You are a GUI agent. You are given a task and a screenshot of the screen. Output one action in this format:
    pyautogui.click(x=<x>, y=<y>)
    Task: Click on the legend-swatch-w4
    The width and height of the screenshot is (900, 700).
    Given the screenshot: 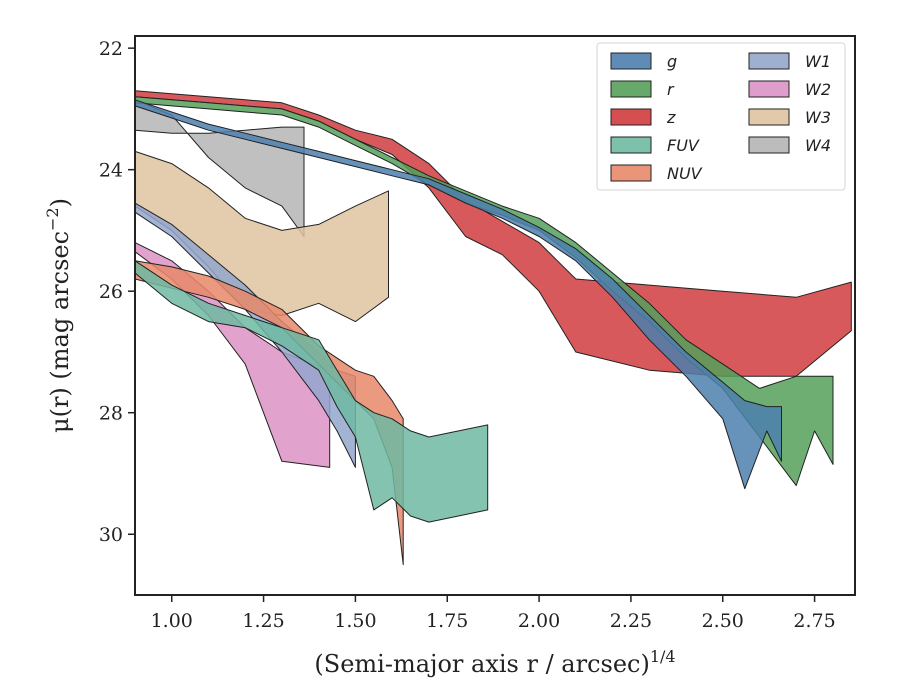 What is the action you would take?
    pyautogui.click(x=769, y=145)
    